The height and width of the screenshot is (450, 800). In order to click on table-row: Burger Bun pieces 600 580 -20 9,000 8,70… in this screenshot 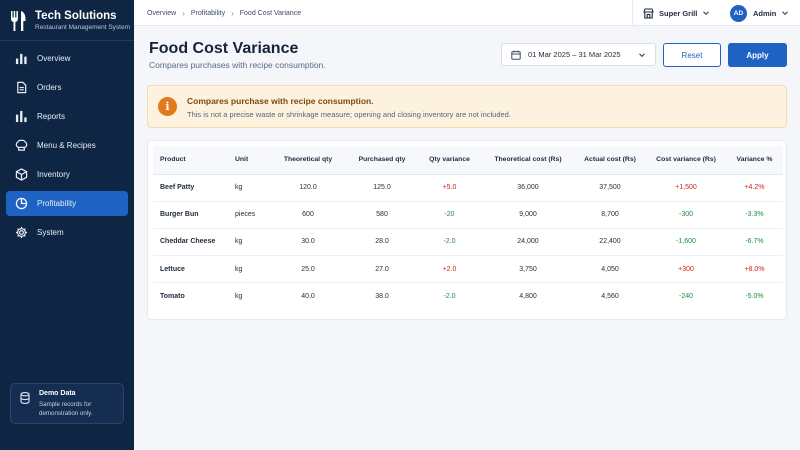, I will do `click(468, 215)`.